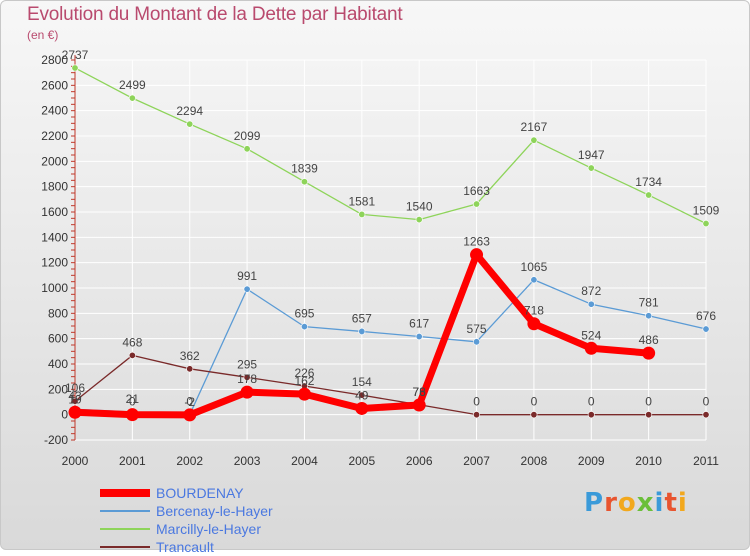 Image resolution: width=750 pixels, height=556 pixels. What do you see at coordinates (706, 461) in the screenshot?
I see `x-tick-label: 2011` at bounding box center [706, 461].